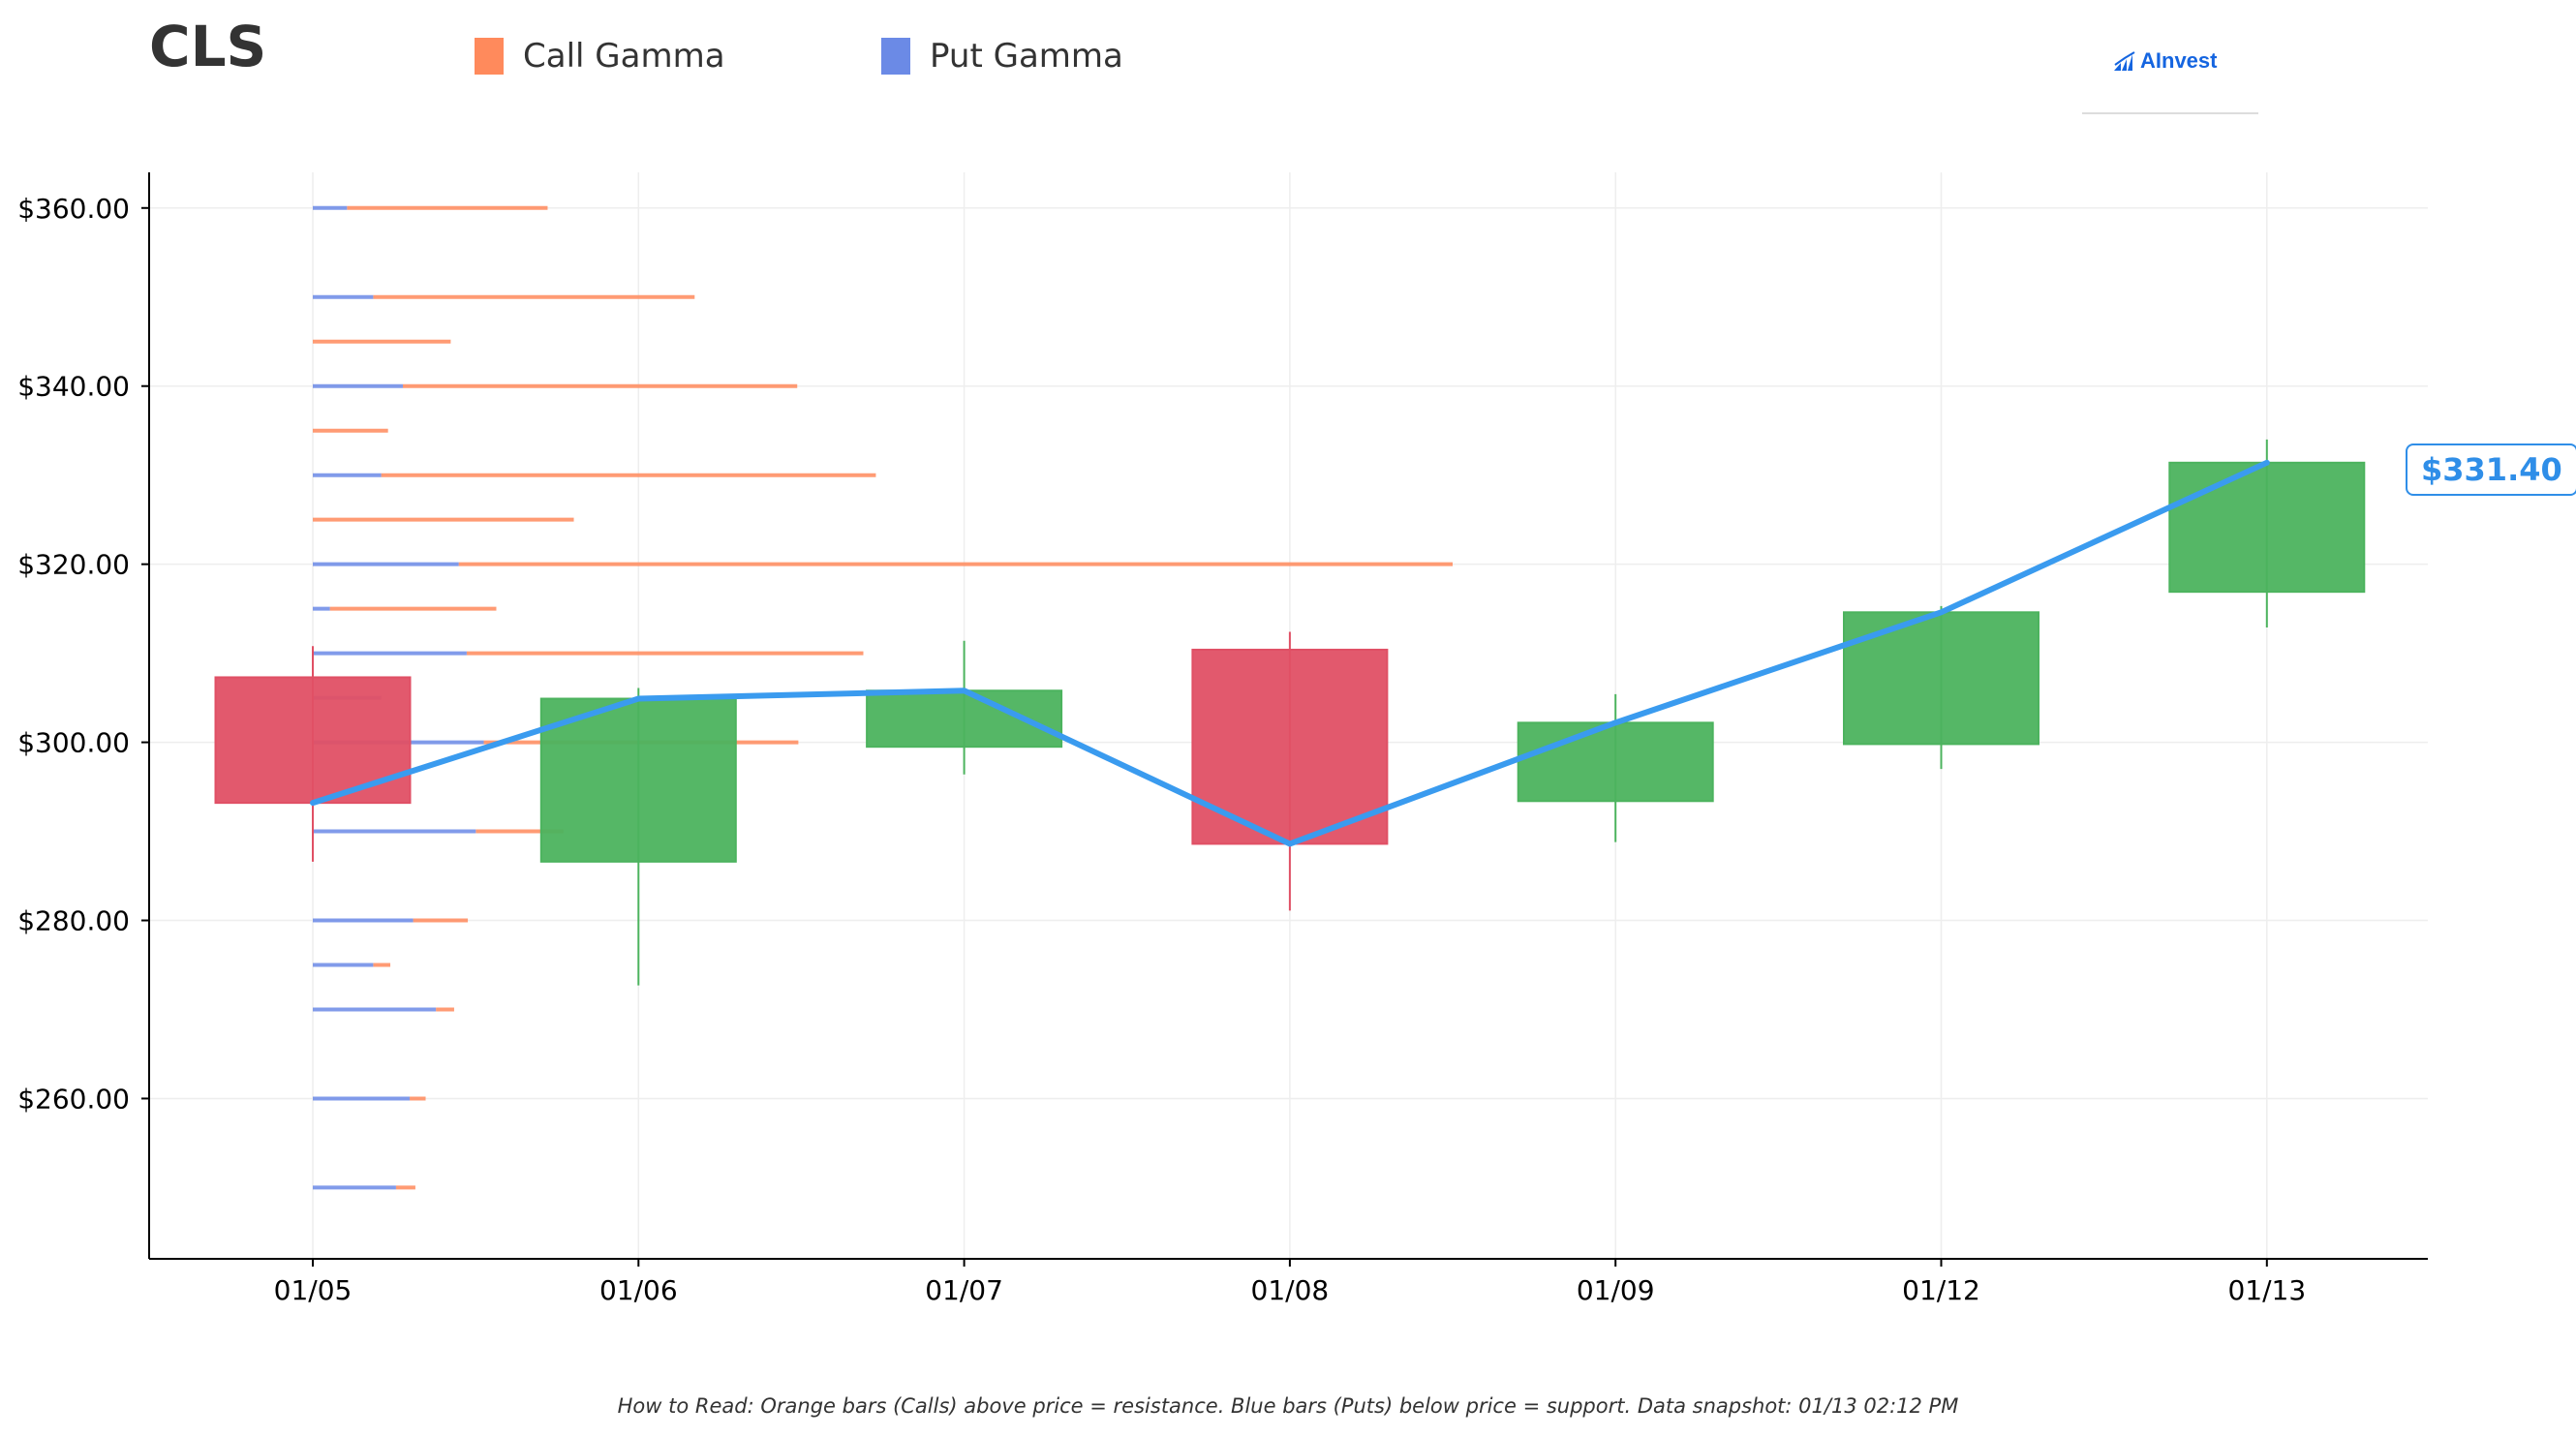 The width and height of the screenshot is (2576, 1437). What do you see at coordinates (73, 1099) in the screenshot?
I see `y-tick-label-0: $260.00` at bounding box center [73, 1099].